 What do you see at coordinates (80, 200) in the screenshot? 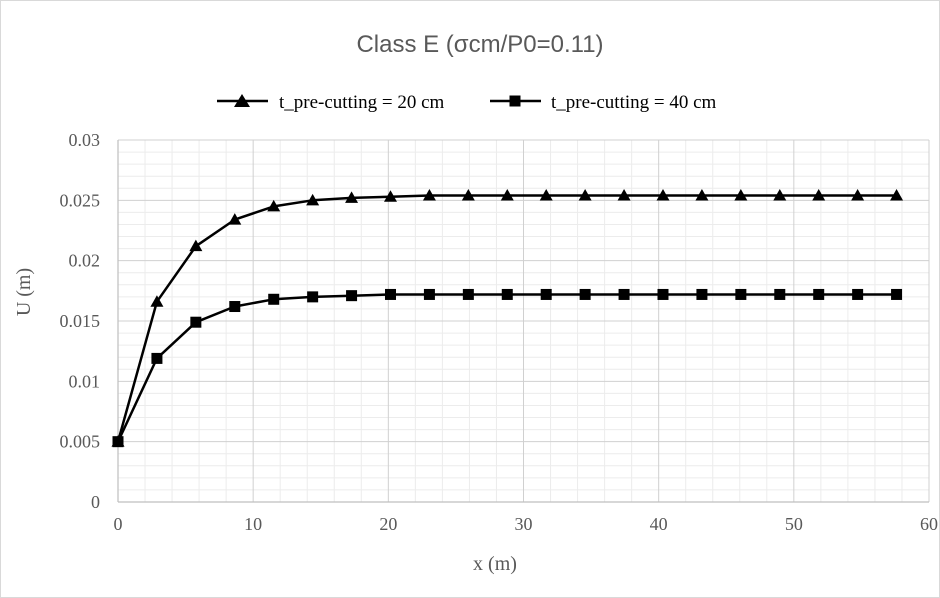
I see `y-tick-label: 0.025` at bounding box center [80, 200].